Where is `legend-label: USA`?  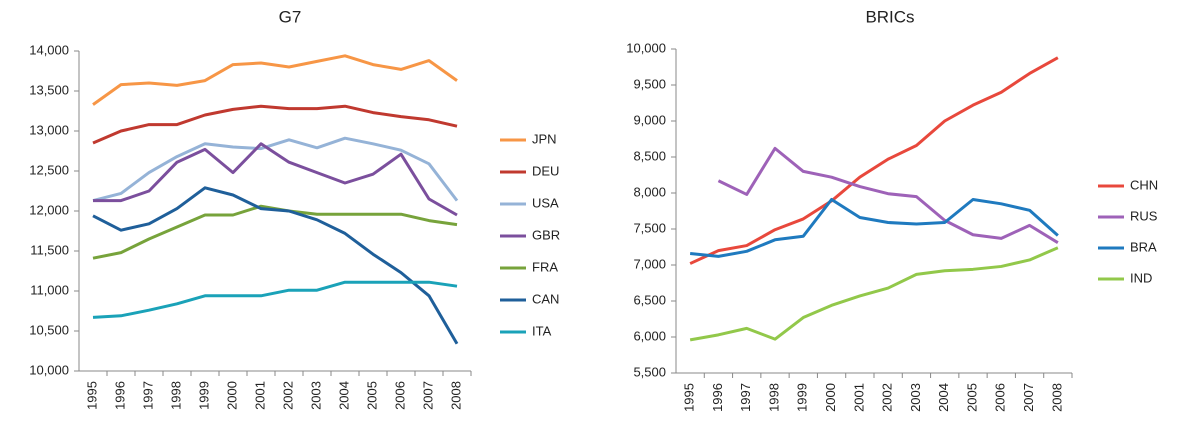 legend-label: USA is located at coordinates (545, 202).